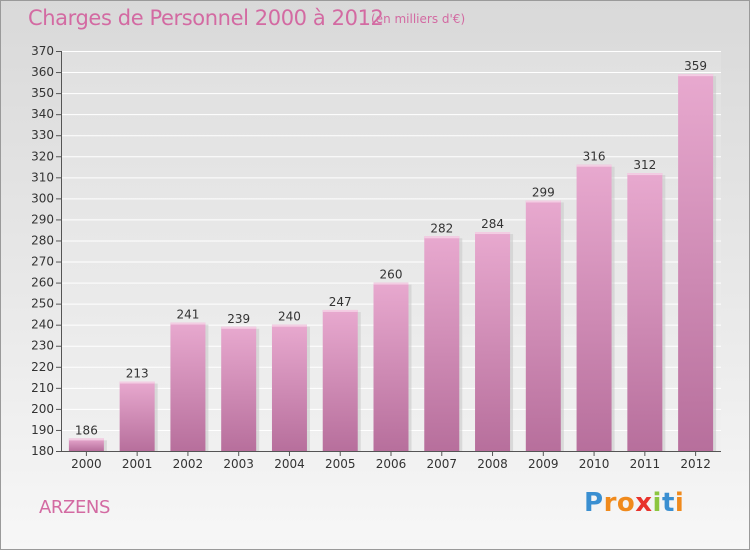 This screenshot has height=550, width=750. What do you see at coordinates (610, 503) in the screenshot?
I see `logo-letter: r` at bounding box center [610, 503].